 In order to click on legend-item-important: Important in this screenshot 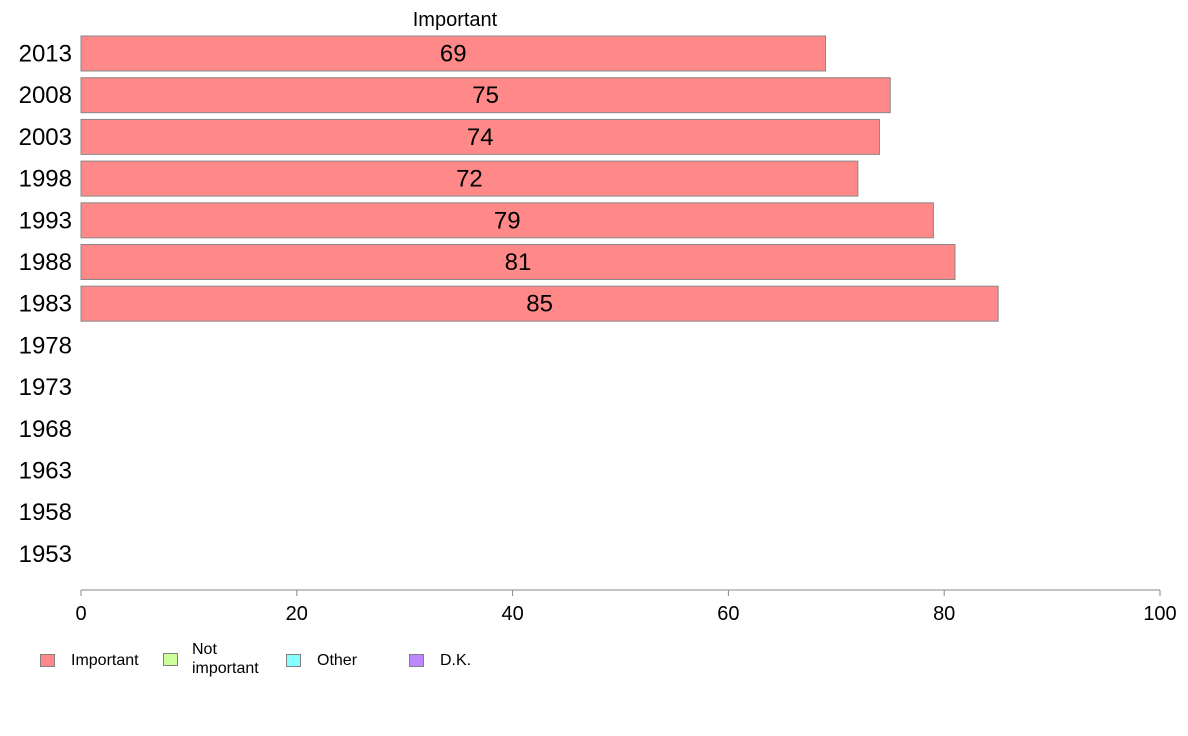, I will do `click(89, 660)`.